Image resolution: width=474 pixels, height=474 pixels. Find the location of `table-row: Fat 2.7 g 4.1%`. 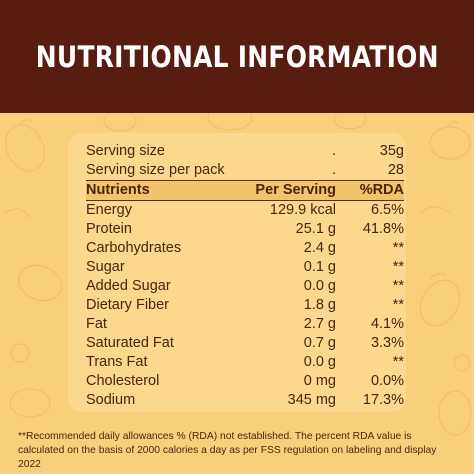

table-row: Fat 2.7 g 4.1% is located at coordinates (245, 324).